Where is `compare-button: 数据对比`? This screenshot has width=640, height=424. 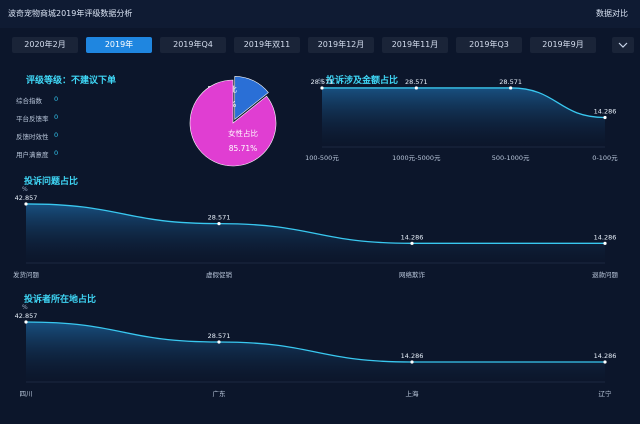
compare-button: 数据对比 is located at coordinates (612, 13).